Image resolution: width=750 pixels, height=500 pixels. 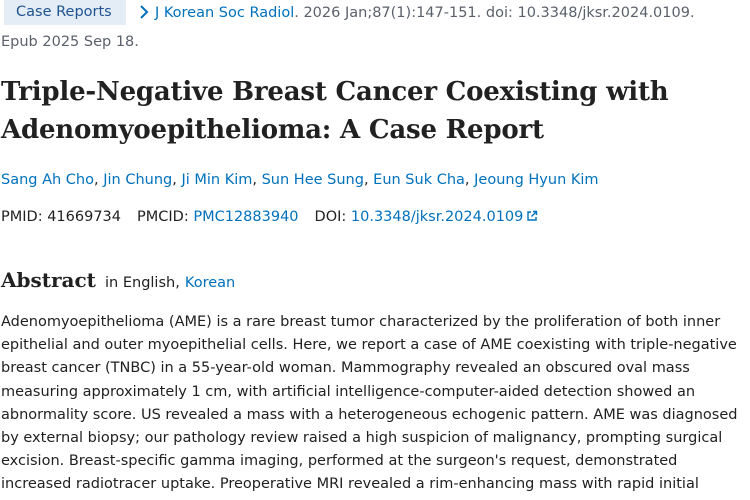 I want to click on author-link: Jeoung Hyun Kim, so click(x=536, y=180).